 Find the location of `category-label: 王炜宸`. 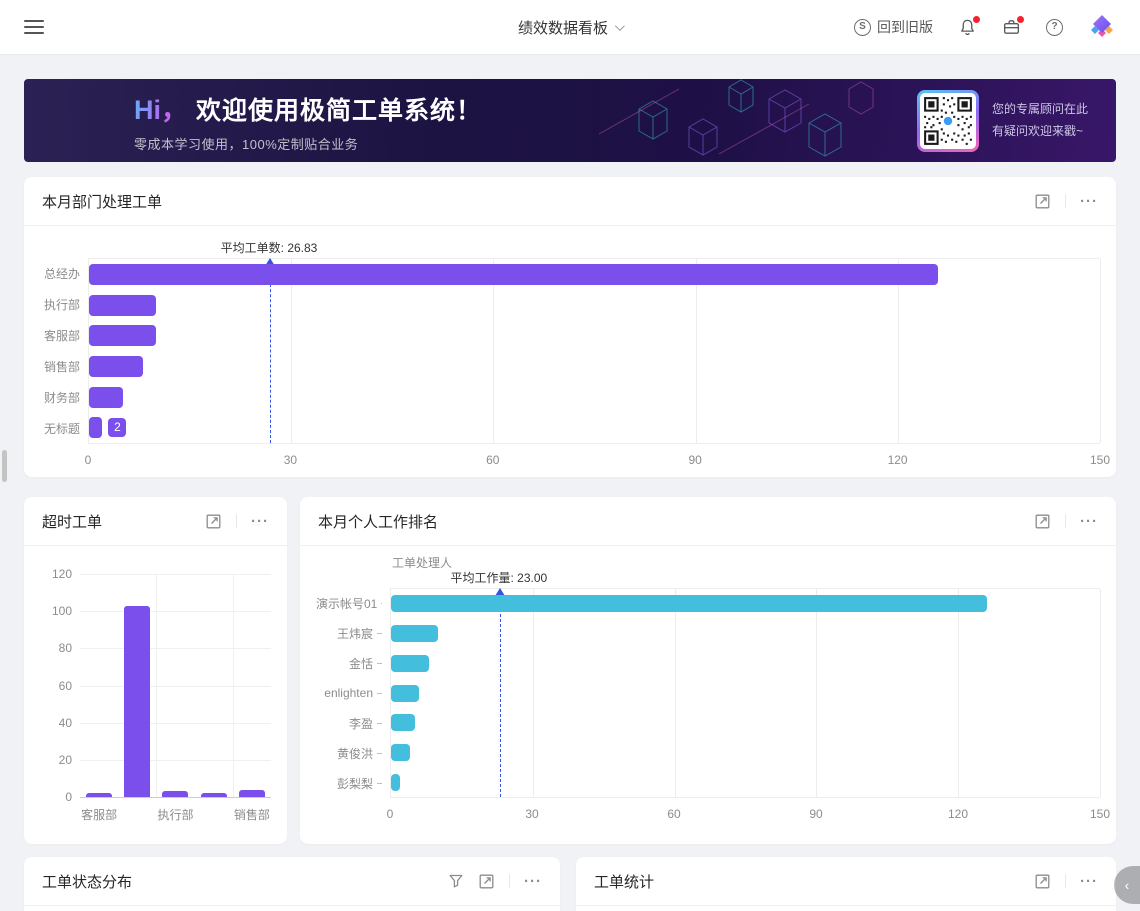

category-label: 王炜宸 is located at coordinates (353, 633).